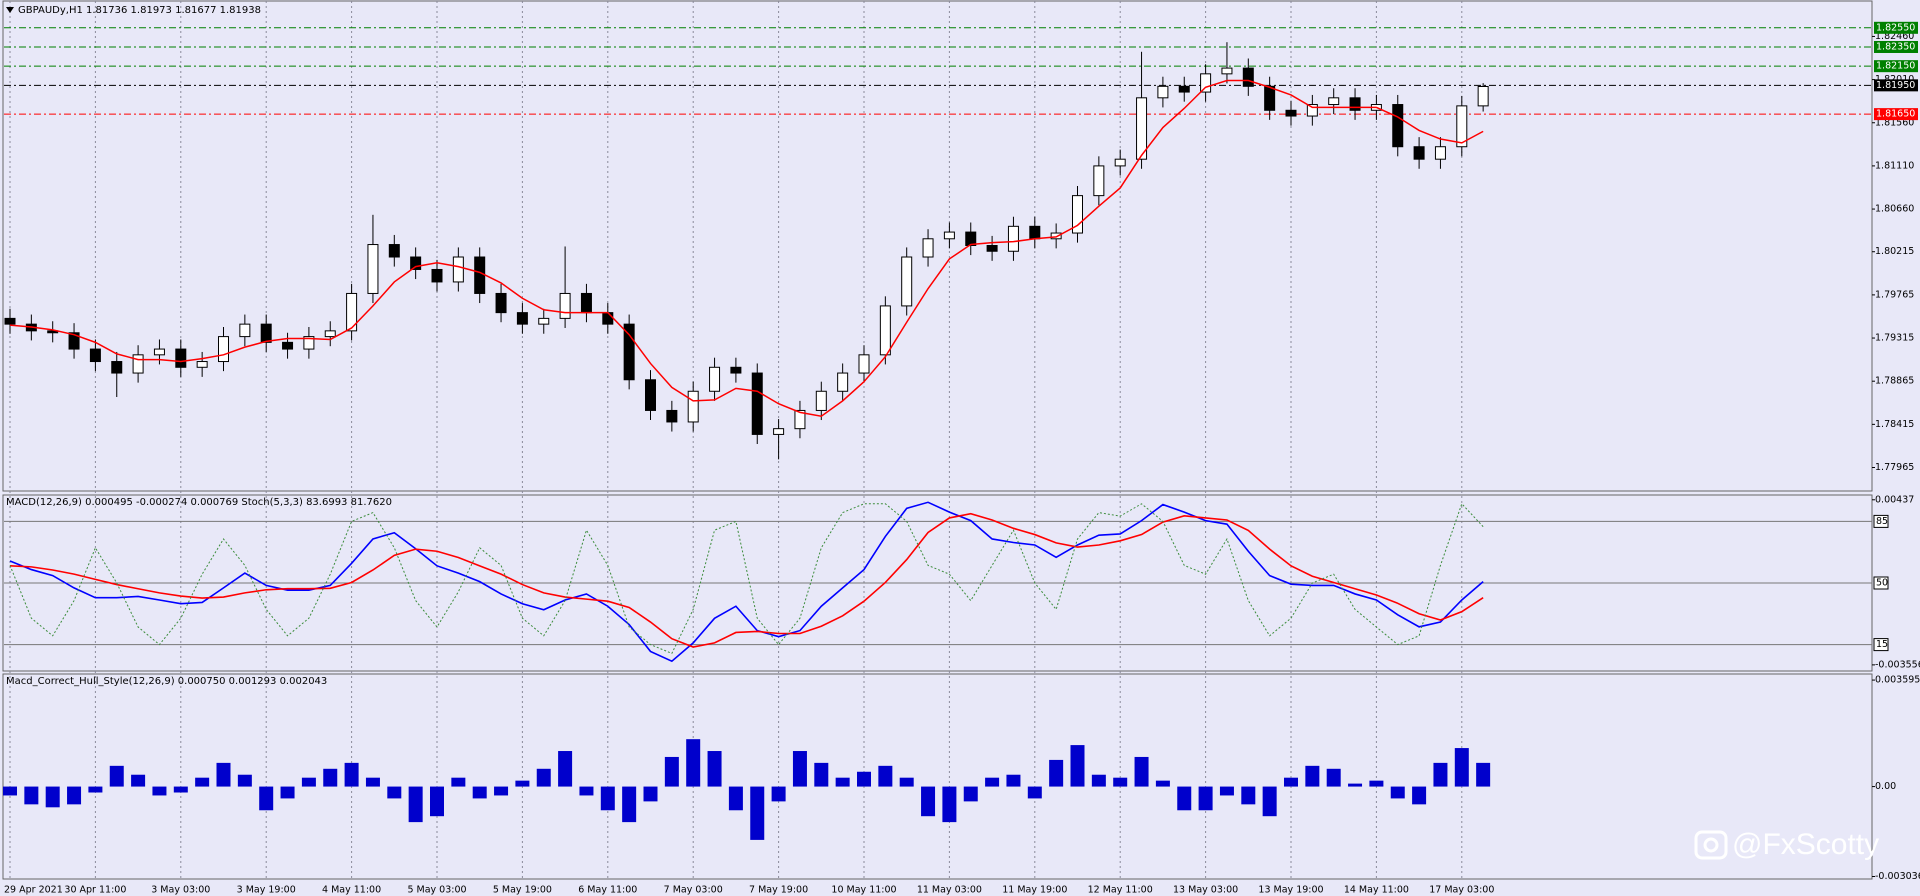  What do you see at coordinates (1894, 499) in the screenshot?
I see `y-tick-label: 0.00437` at bounding box center [1894, 499].